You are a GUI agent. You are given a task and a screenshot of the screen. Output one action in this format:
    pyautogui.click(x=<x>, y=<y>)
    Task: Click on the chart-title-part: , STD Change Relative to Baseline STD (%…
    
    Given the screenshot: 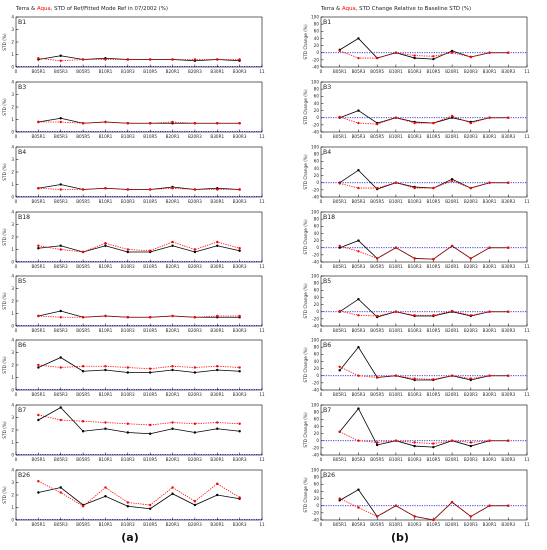 What is the action you would take?
    pyautogui.click(x=413, y=9)
    